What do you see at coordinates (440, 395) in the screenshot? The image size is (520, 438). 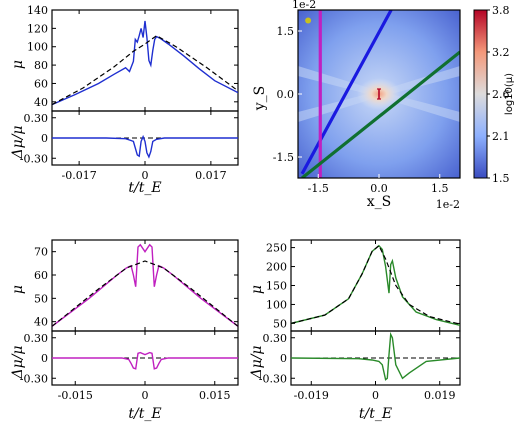 I see `bottom-right-xtick-label: 0.019` at bounding box center [440, 395].